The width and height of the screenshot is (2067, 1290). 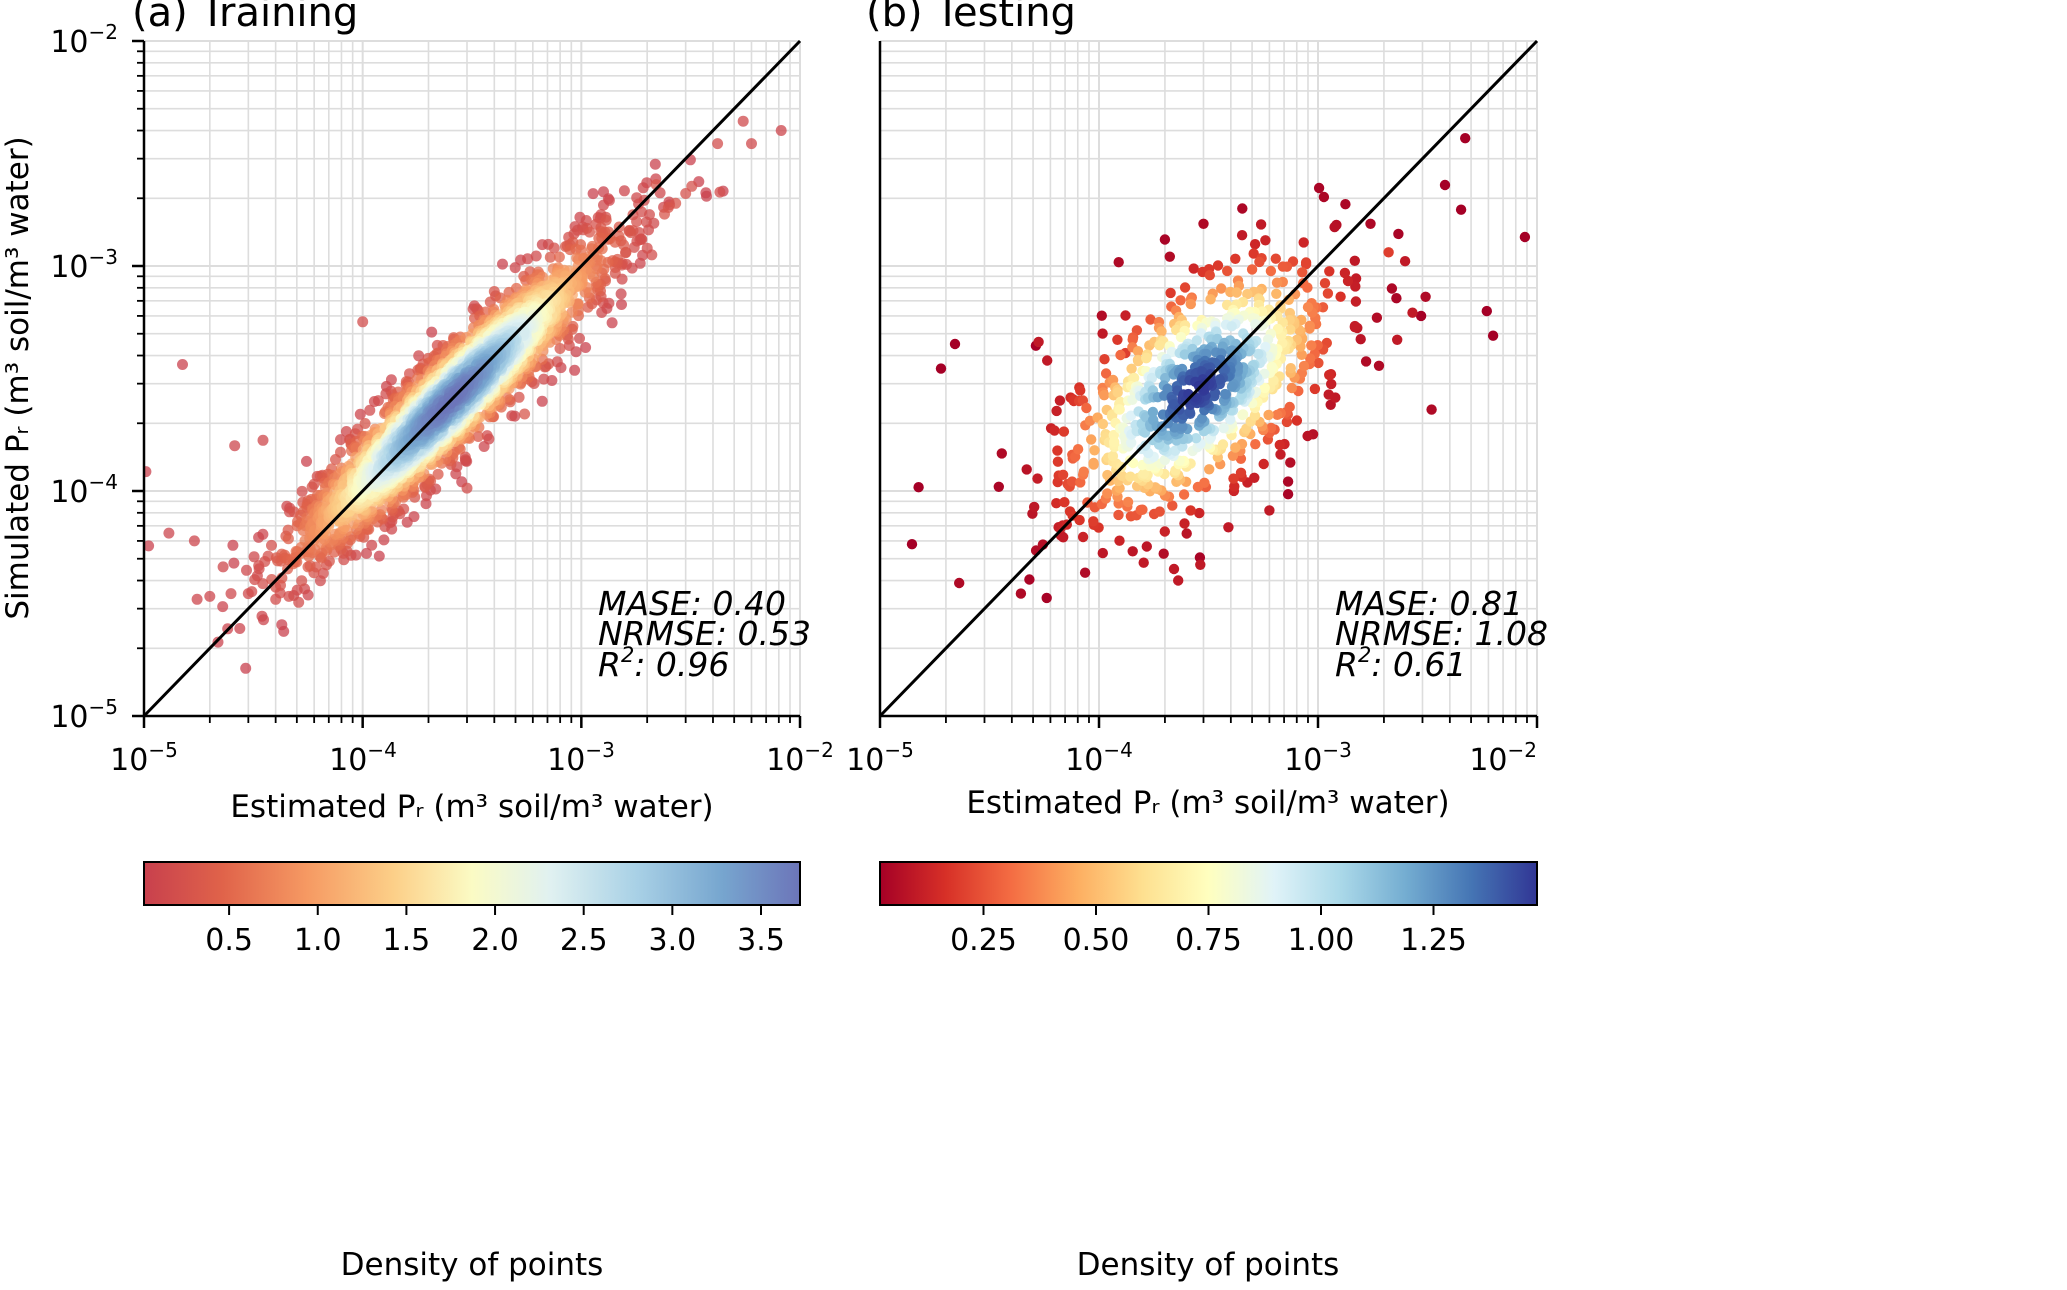 I want to click on y-tick-label: 10⁻³, so click(x=84, y=265).